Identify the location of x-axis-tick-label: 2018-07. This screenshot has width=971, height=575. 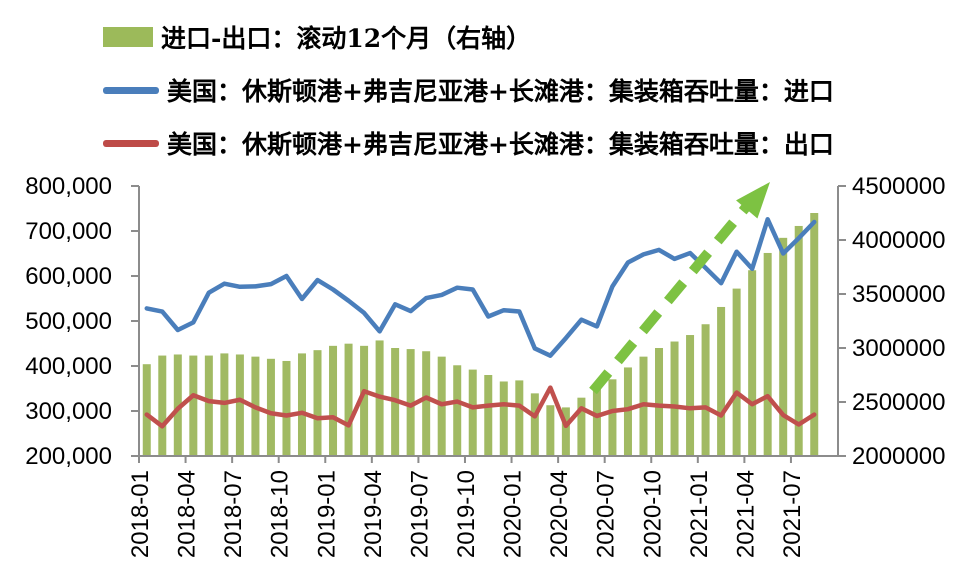
(233, 514).